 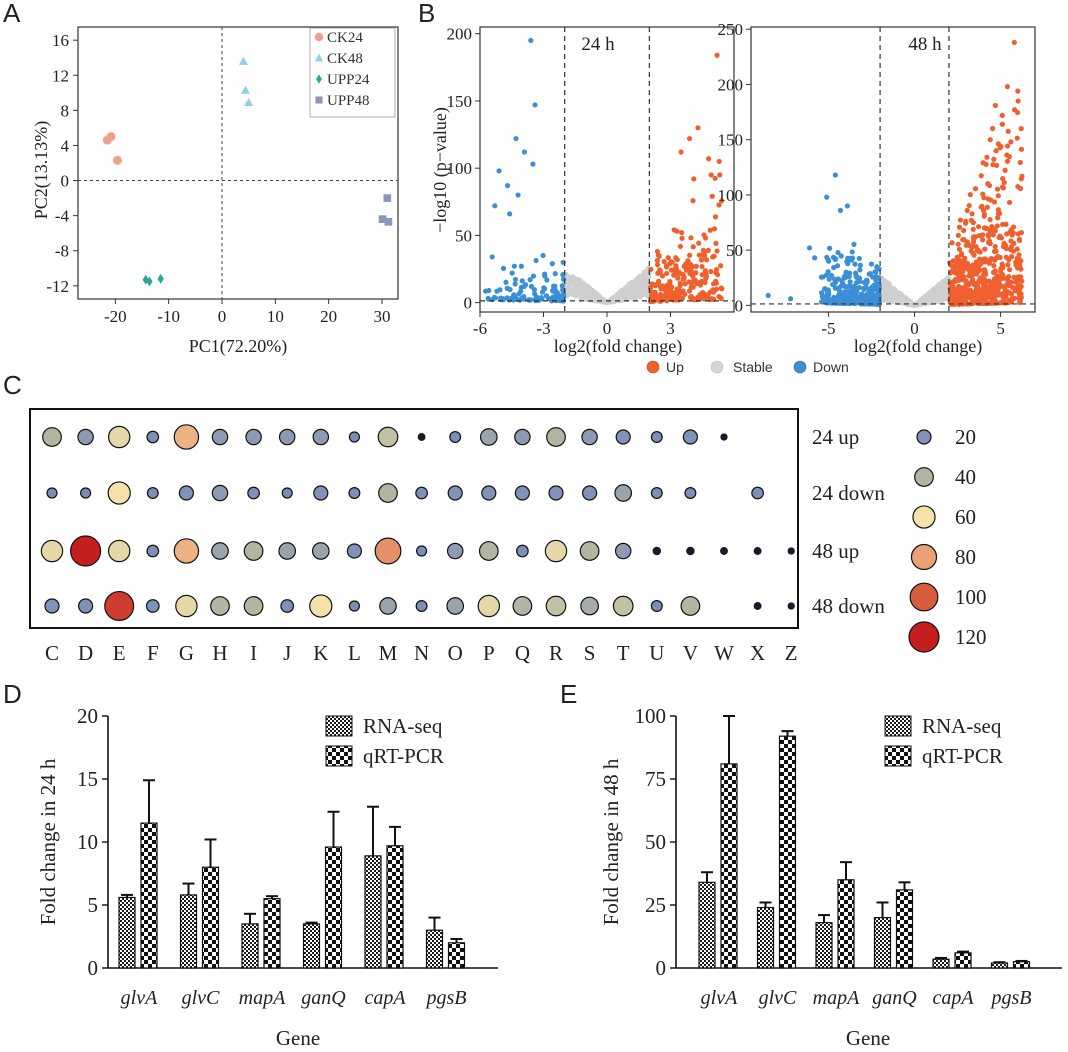 What do you see at coordinates (319, 57) in the screenshot?
I see `pca-legend-marker-ck48` at bounding box center [319, 57].